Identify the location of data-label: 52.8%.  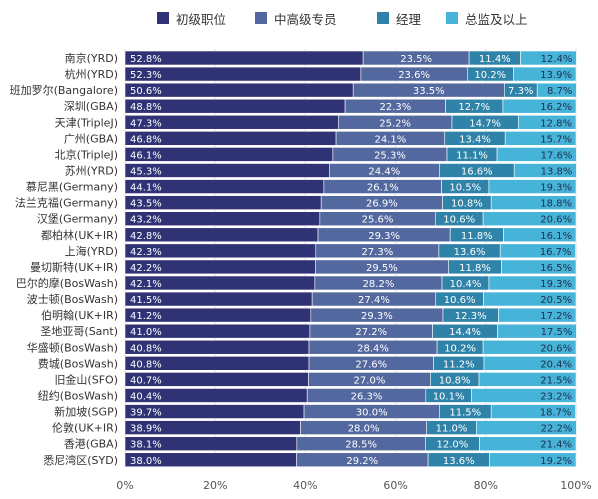
(146, 59).